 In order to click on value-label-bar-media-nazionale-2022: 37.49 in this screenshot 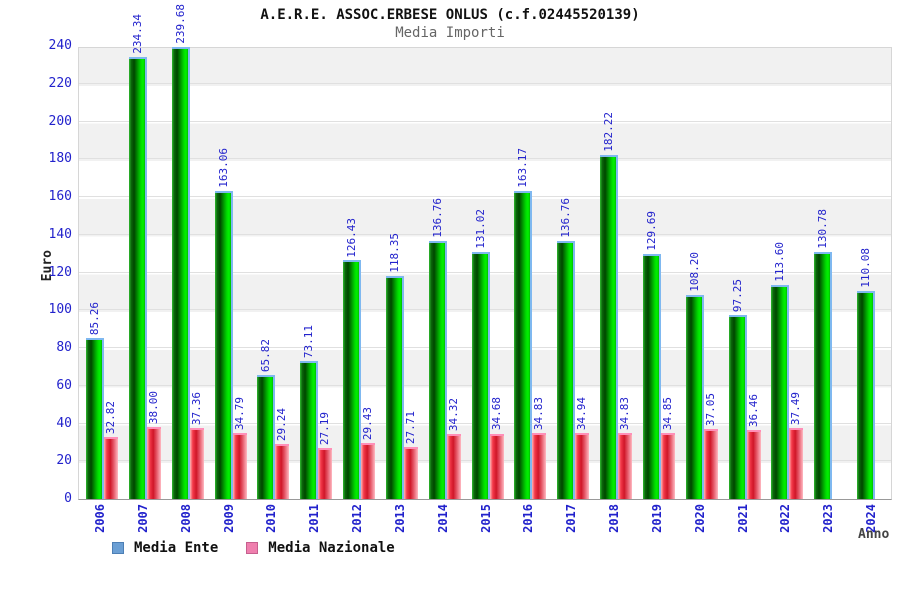, I will do `click(796, 409)`.